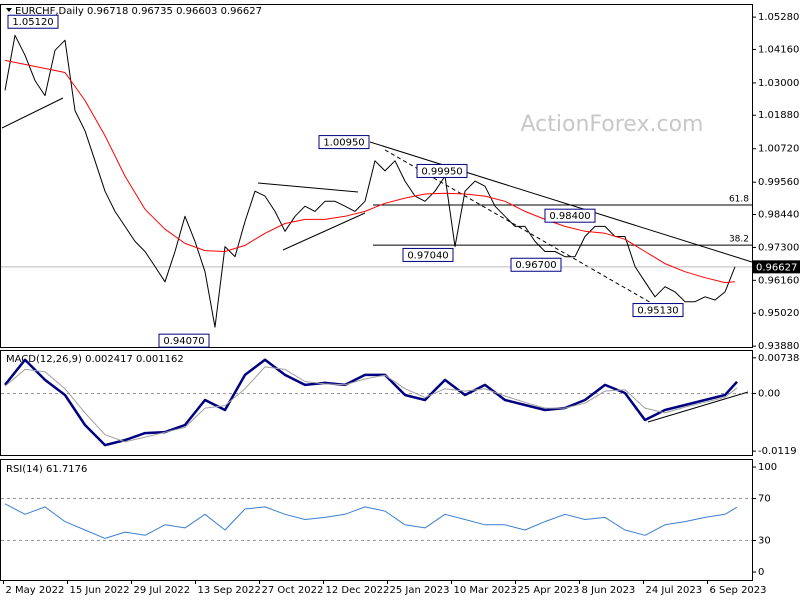 This screenshot has height=600, width=800. I want to click on y-tick-label: 1.03000, so click(778, 83).